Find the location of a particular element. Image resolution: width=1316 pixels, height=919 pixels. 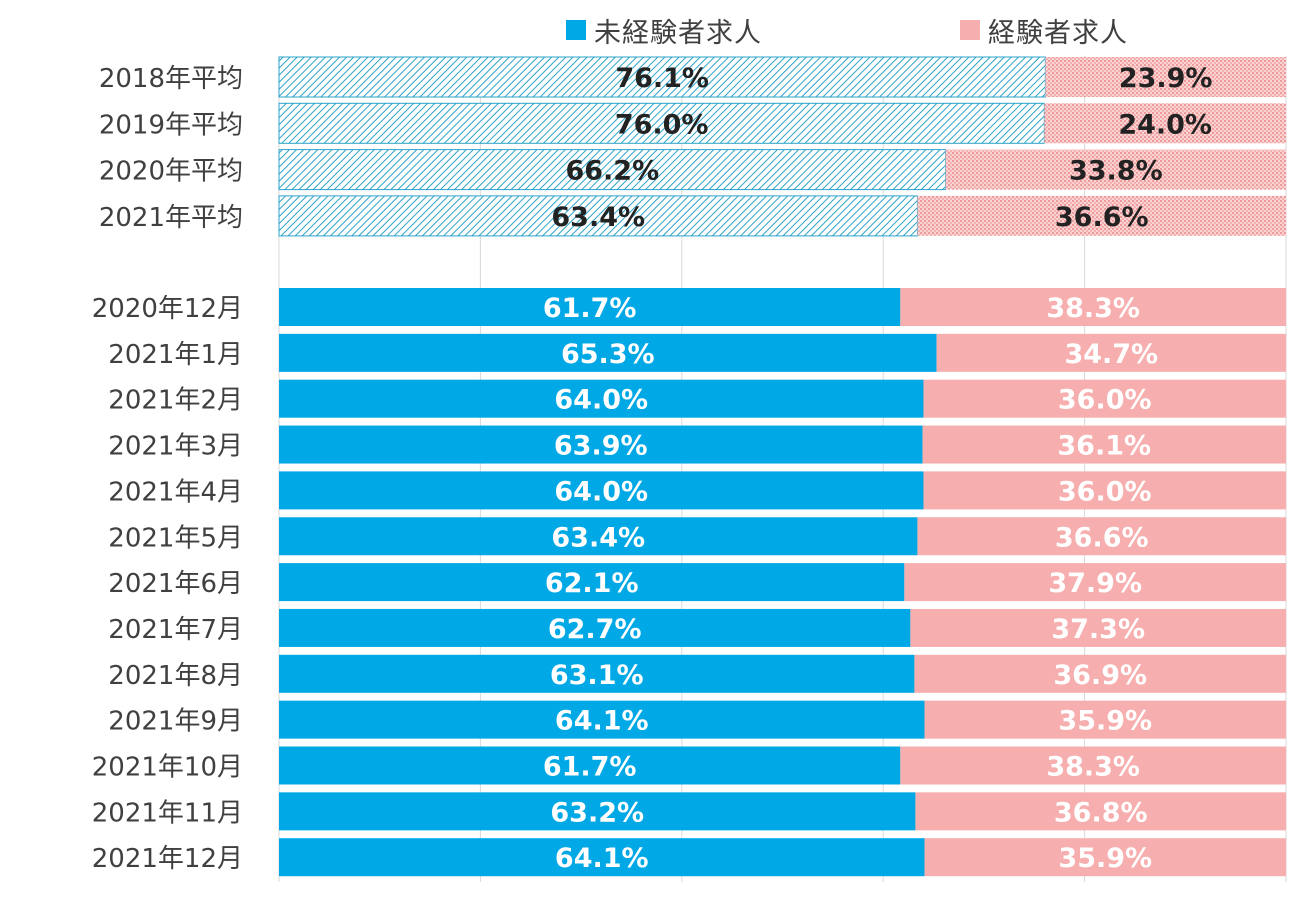

category-label: 2019年平均 is located at coordinates (171, 125).